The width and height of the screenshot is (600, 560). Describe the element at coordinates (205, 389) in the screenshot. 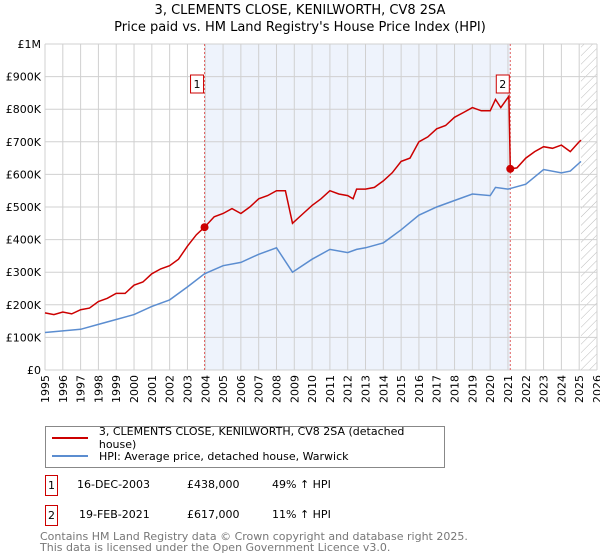

I see `x-tick-label: 2004` at that location.